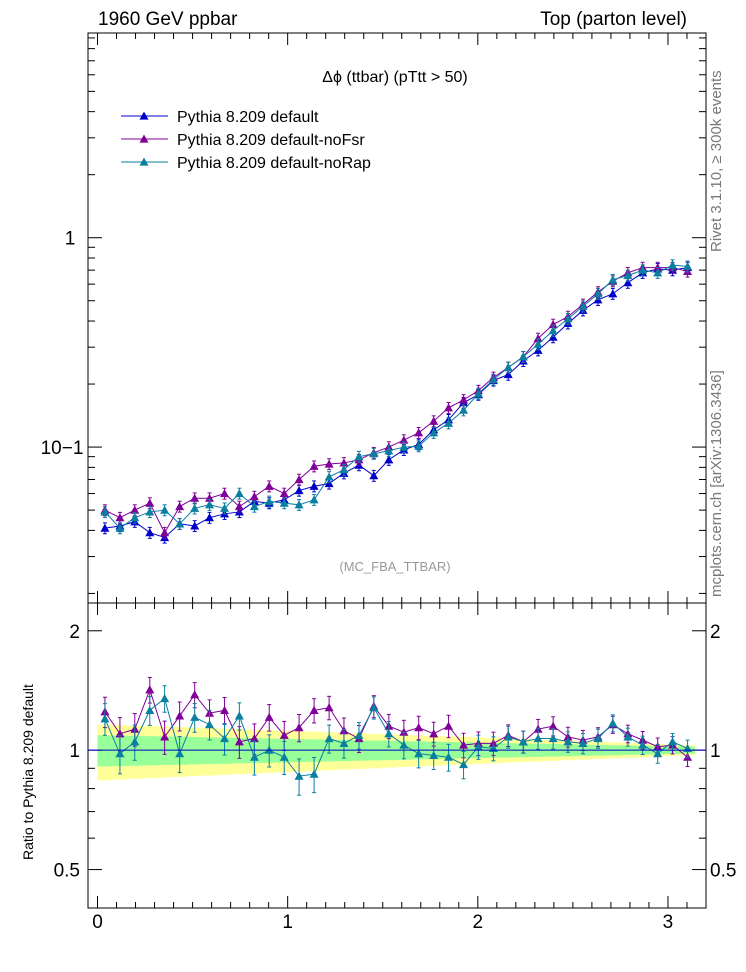  What do you see at coordinates (28, 772) in the screenshot?
I see `ratio-axis-label: Ratio to Pythia 8.209 default` at bounding box center [28, 772].